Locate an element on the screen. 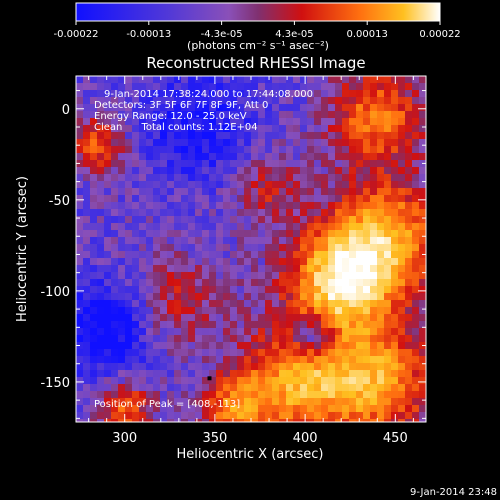 The image size is (500, 500). footer-timestamp: 9-Jan-2014 23:48 is located at coordinates (453, 492).